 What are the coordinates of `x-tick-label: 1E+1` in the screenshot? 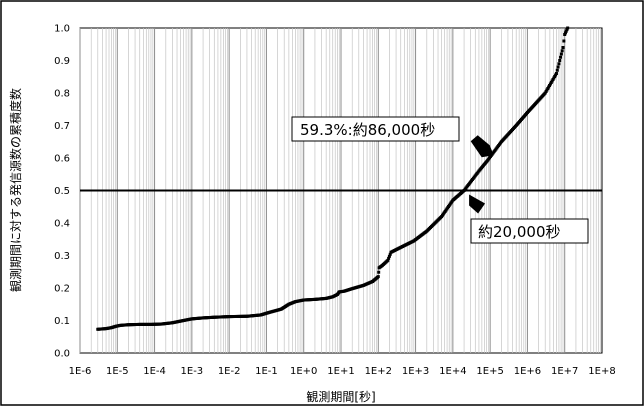 It's located at (340, 371).